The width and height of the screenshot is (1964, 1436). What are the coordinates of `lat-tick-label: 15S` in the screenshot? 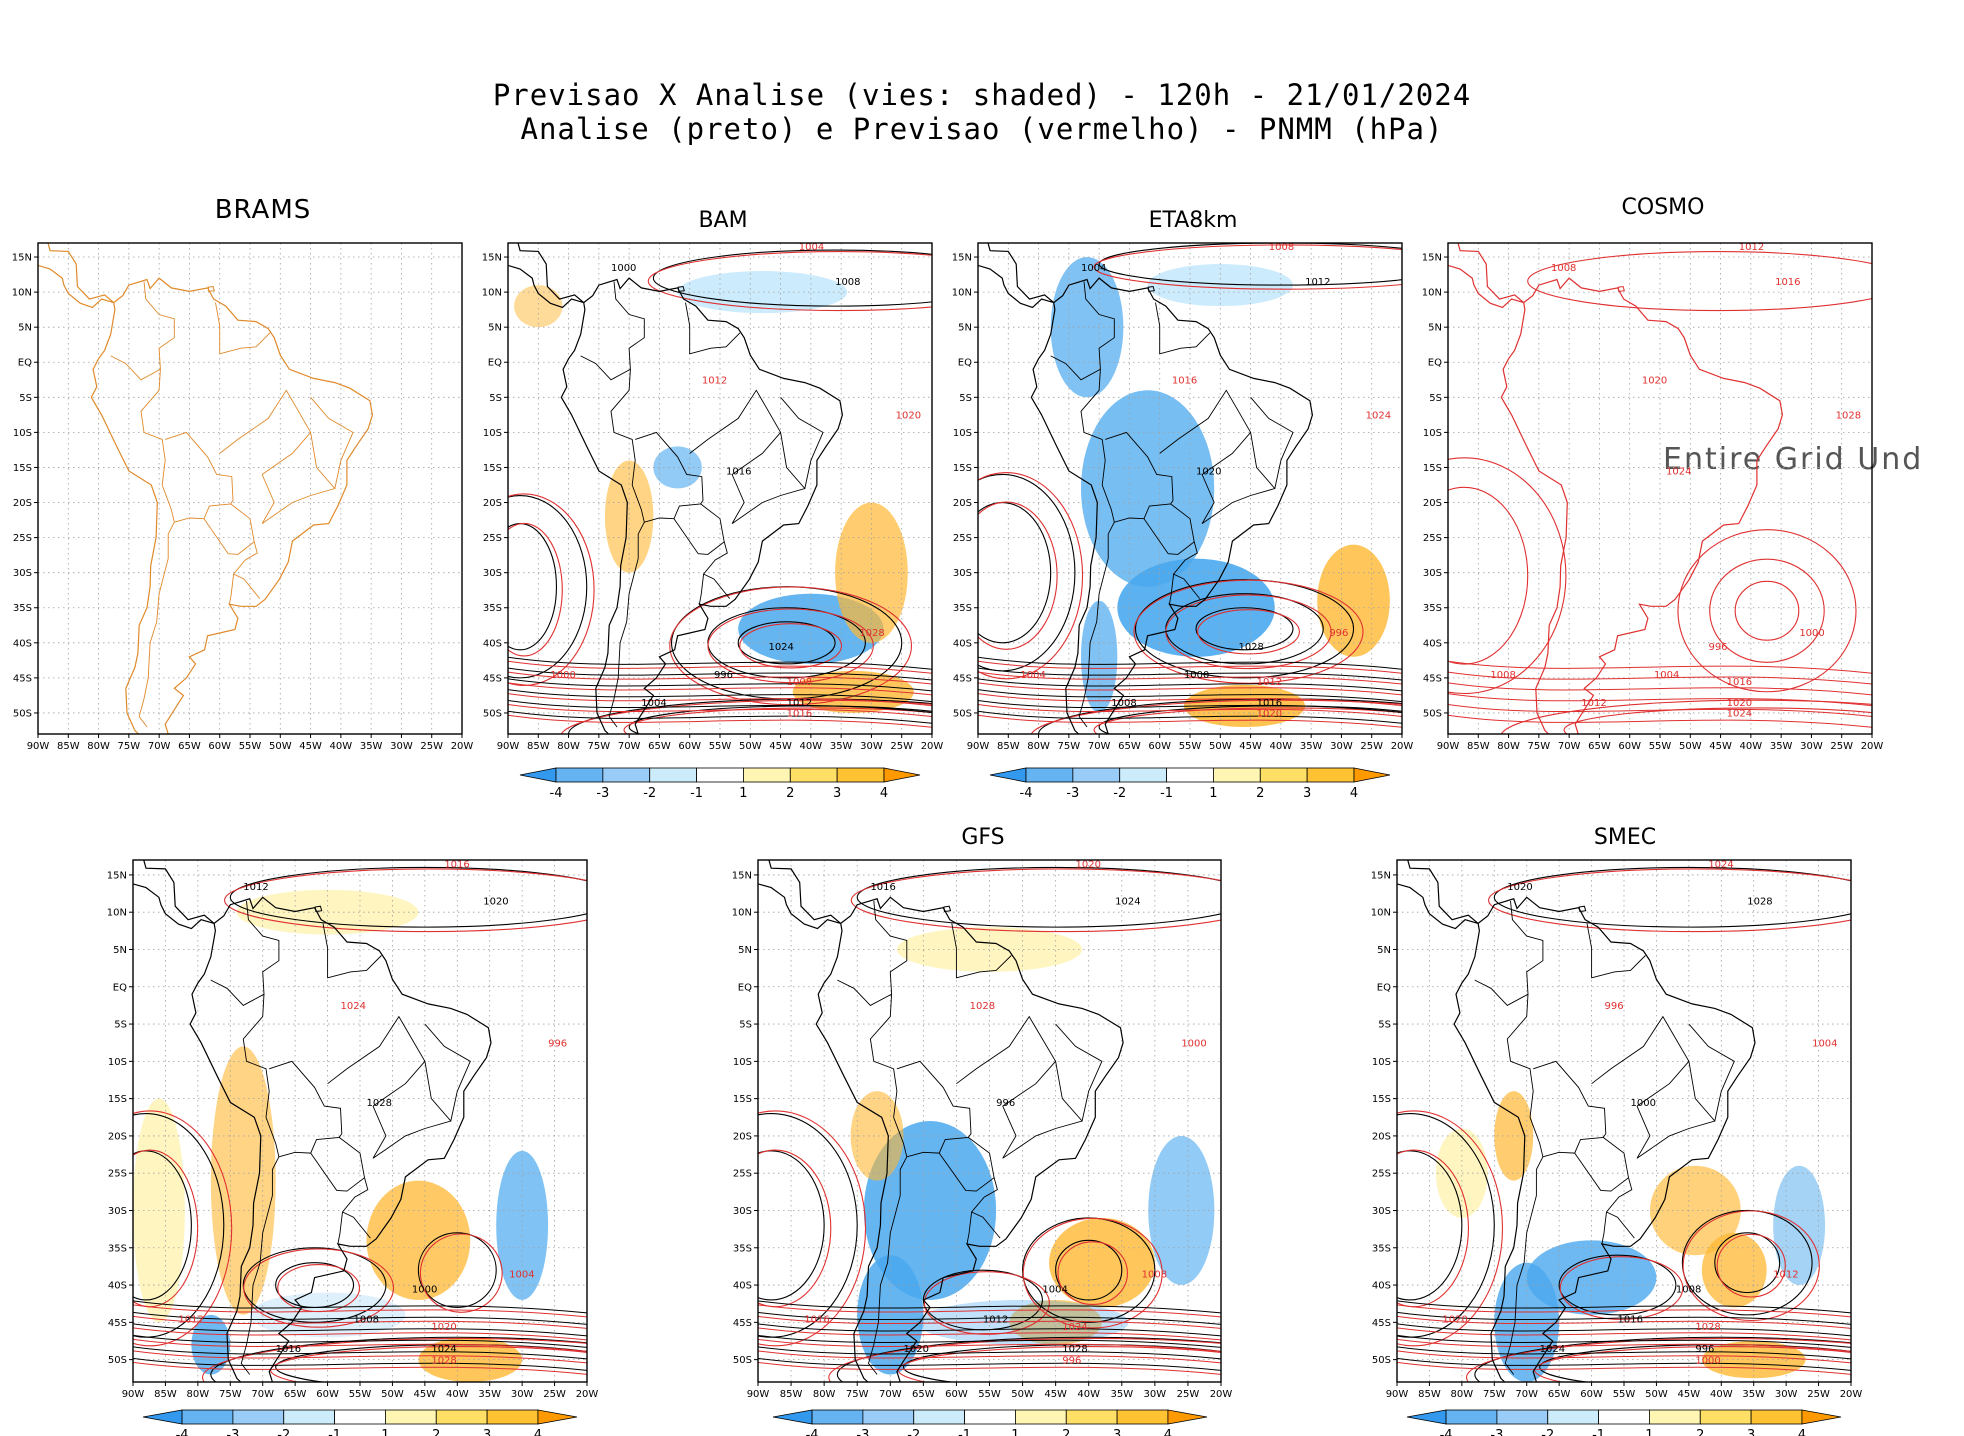 It's located at (492, 468).